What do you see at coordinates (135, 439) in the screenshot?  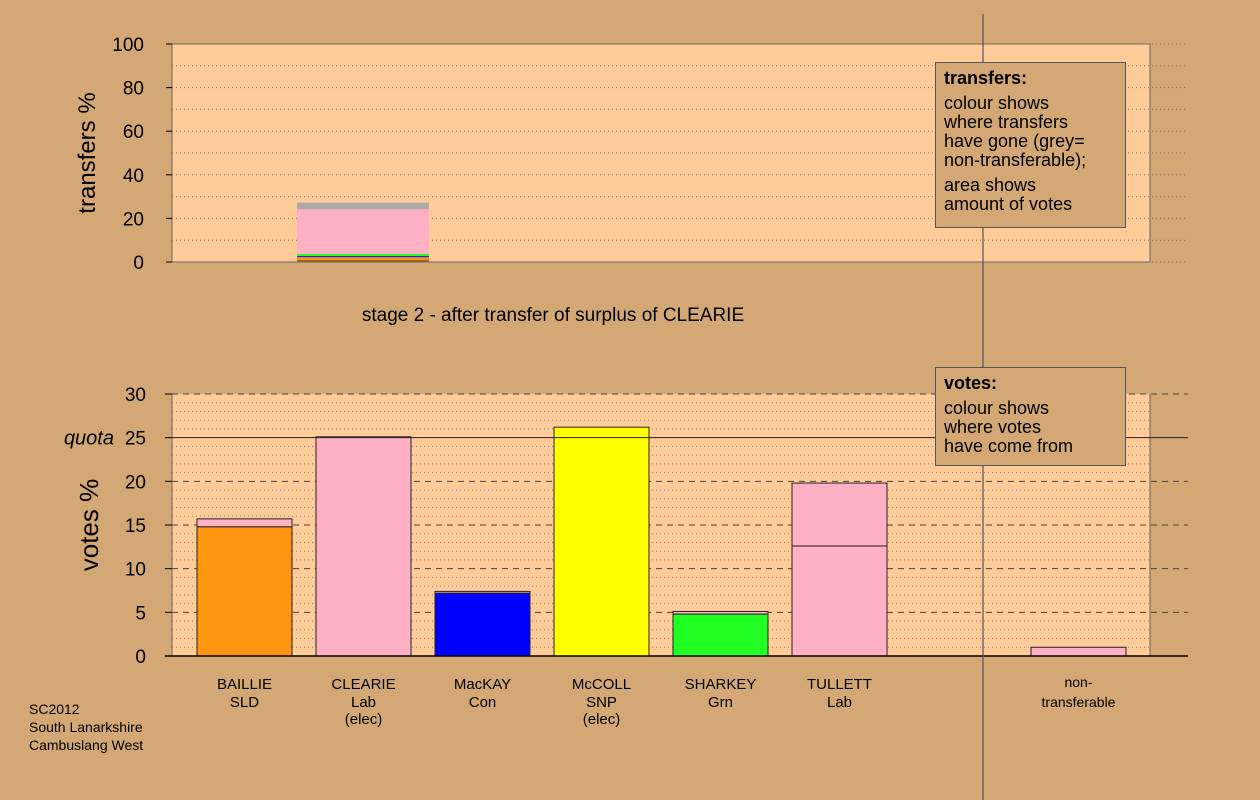 I see `votes-y-tick-label: 25` at bounding box center [135, 439].